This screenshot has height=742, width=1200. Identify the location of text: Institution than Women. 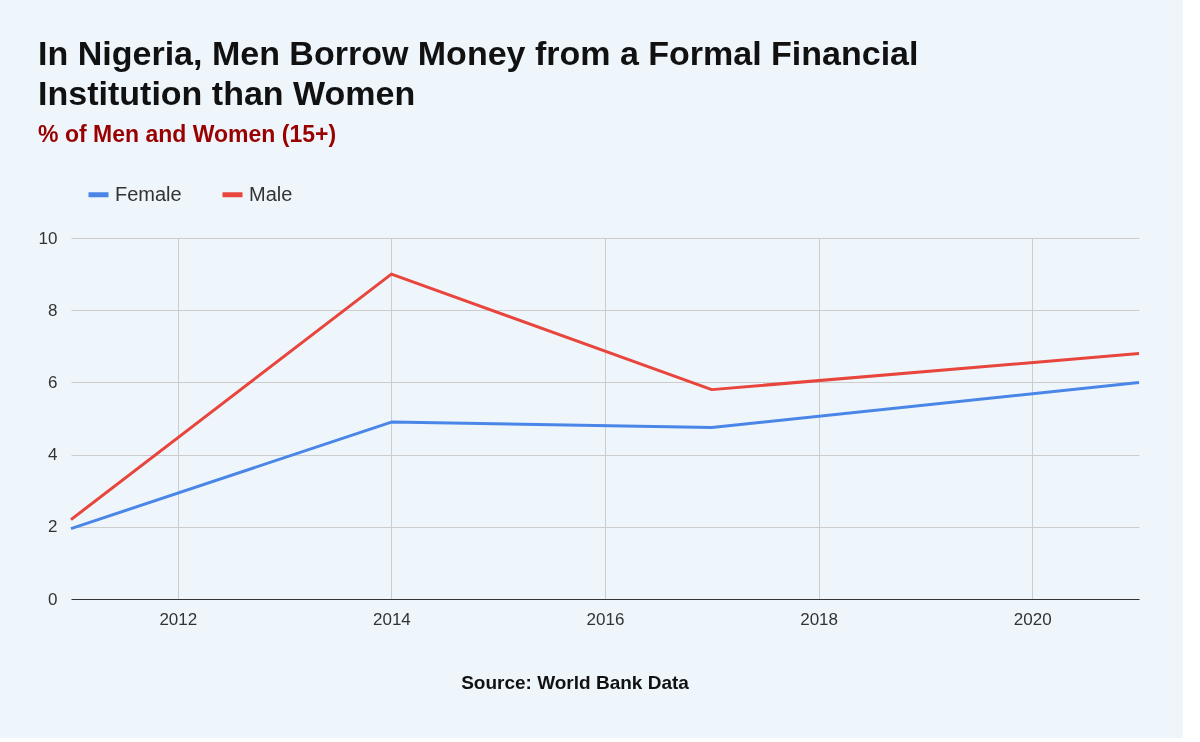
(227, 93).